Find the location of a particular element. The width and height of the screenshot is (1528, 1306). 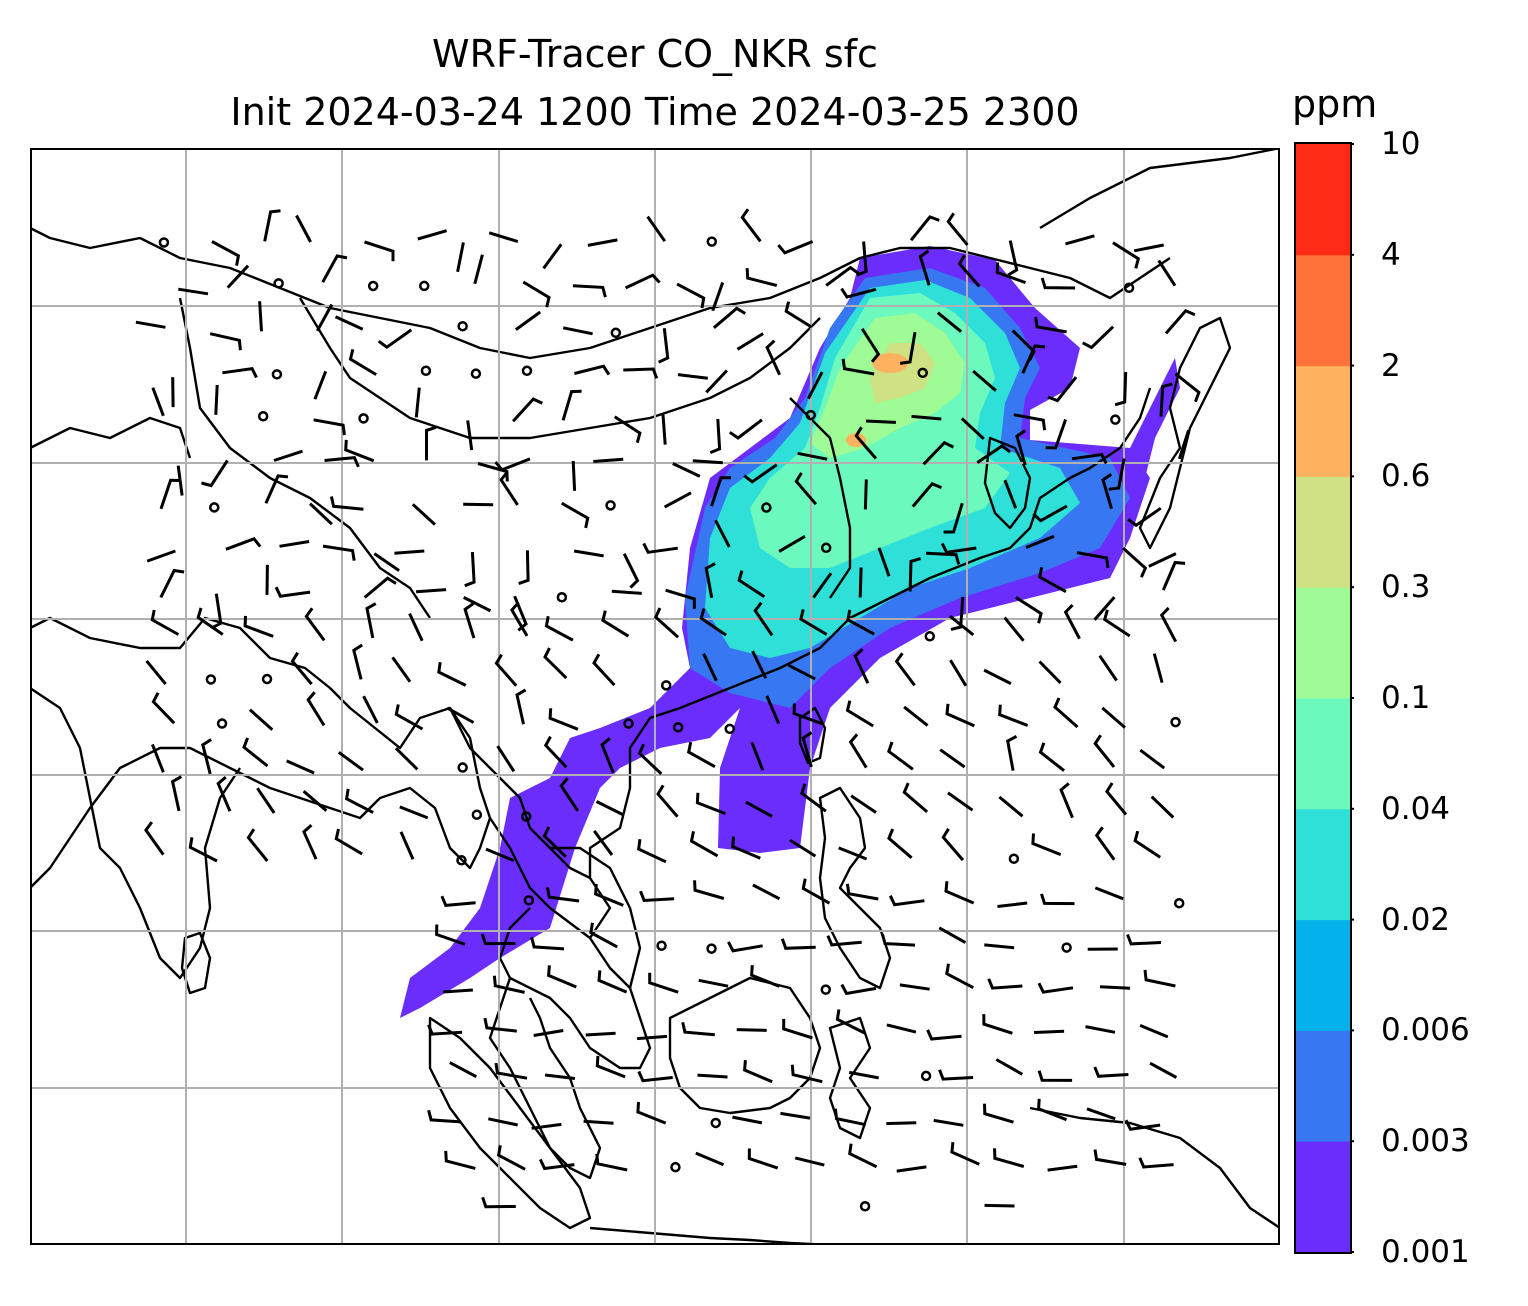

colorbar-tick-label: 0.003 is located at coordinates (1425, 1141).